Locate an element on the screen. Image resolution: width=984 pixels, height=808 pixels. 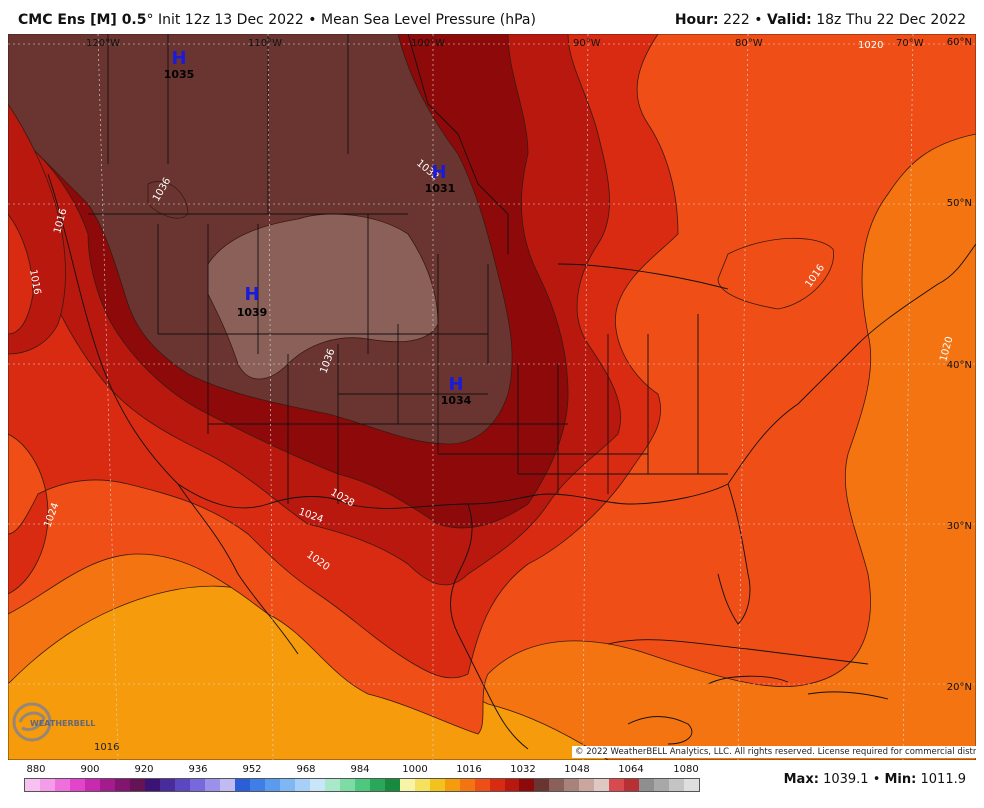
lat-label: 50°N is located at coordinates (959, 203).